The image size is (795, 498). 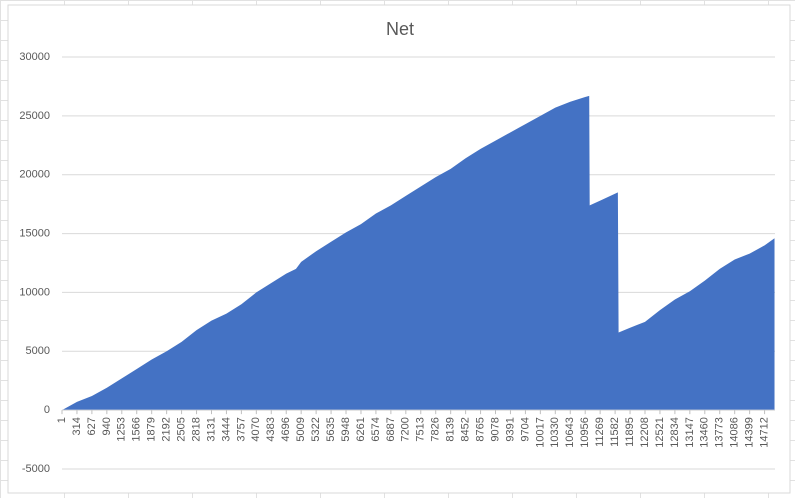 What do you see at coordinates (36, 469) in the screenshot?
I see `y-tick-label: -5000` at bounding box center [36, 469].